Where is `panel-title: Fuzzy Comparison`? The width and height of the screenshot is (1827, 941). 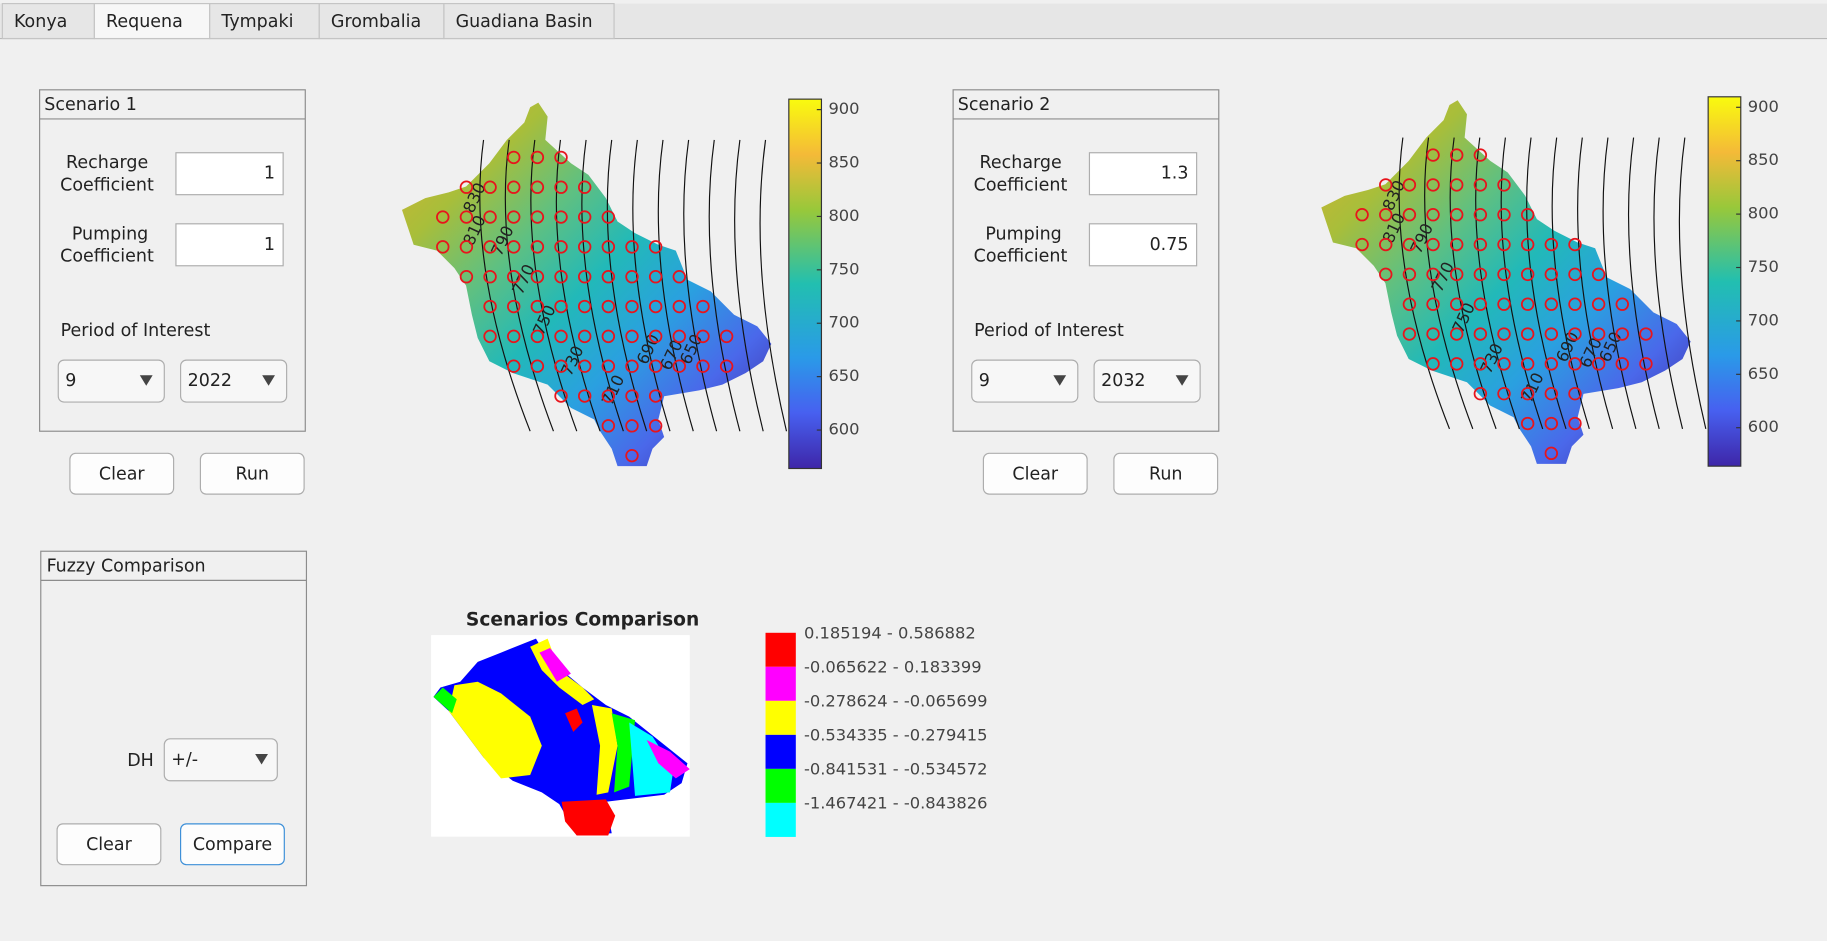 panel-title: Fuzzy Comparison is located at coordinates (126, 566).